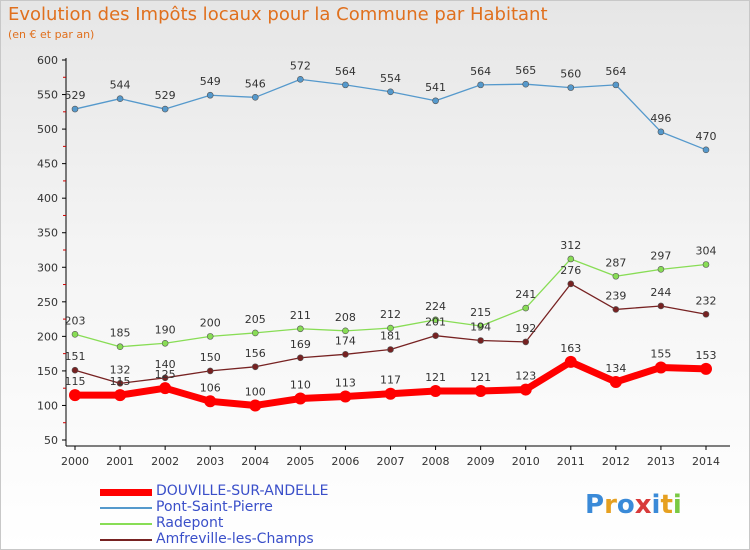 This screenshot has width=750, height=550. I want to click on logo-letter: P, so click(595, 505).